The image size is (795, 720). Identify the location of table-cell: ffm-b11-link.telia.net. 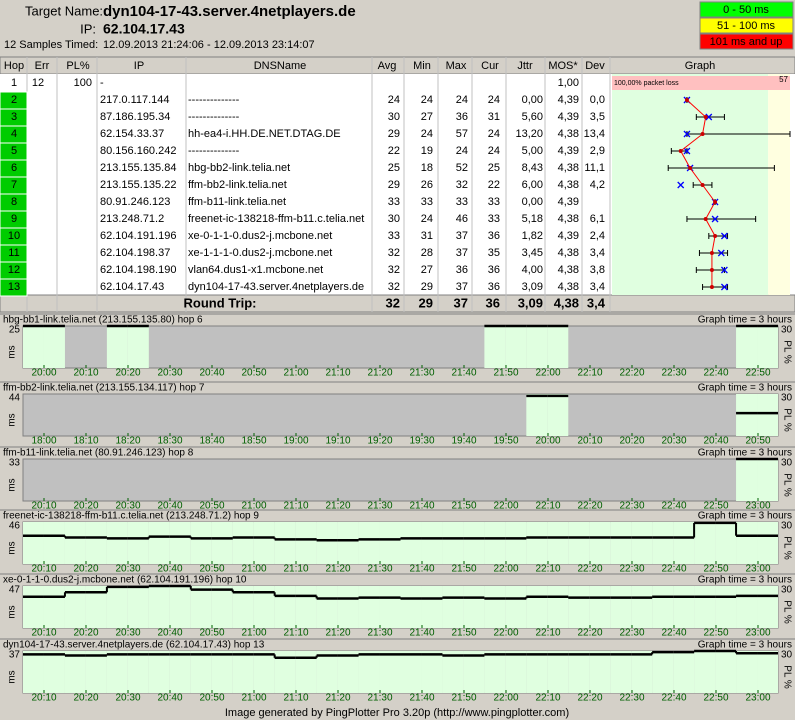
(237, 202).